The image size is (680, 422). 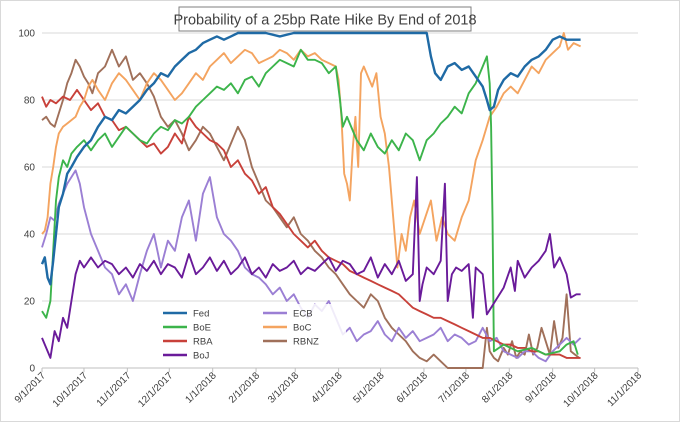 I want to click on y-tick-label: 0, so click(x=32, y=369).